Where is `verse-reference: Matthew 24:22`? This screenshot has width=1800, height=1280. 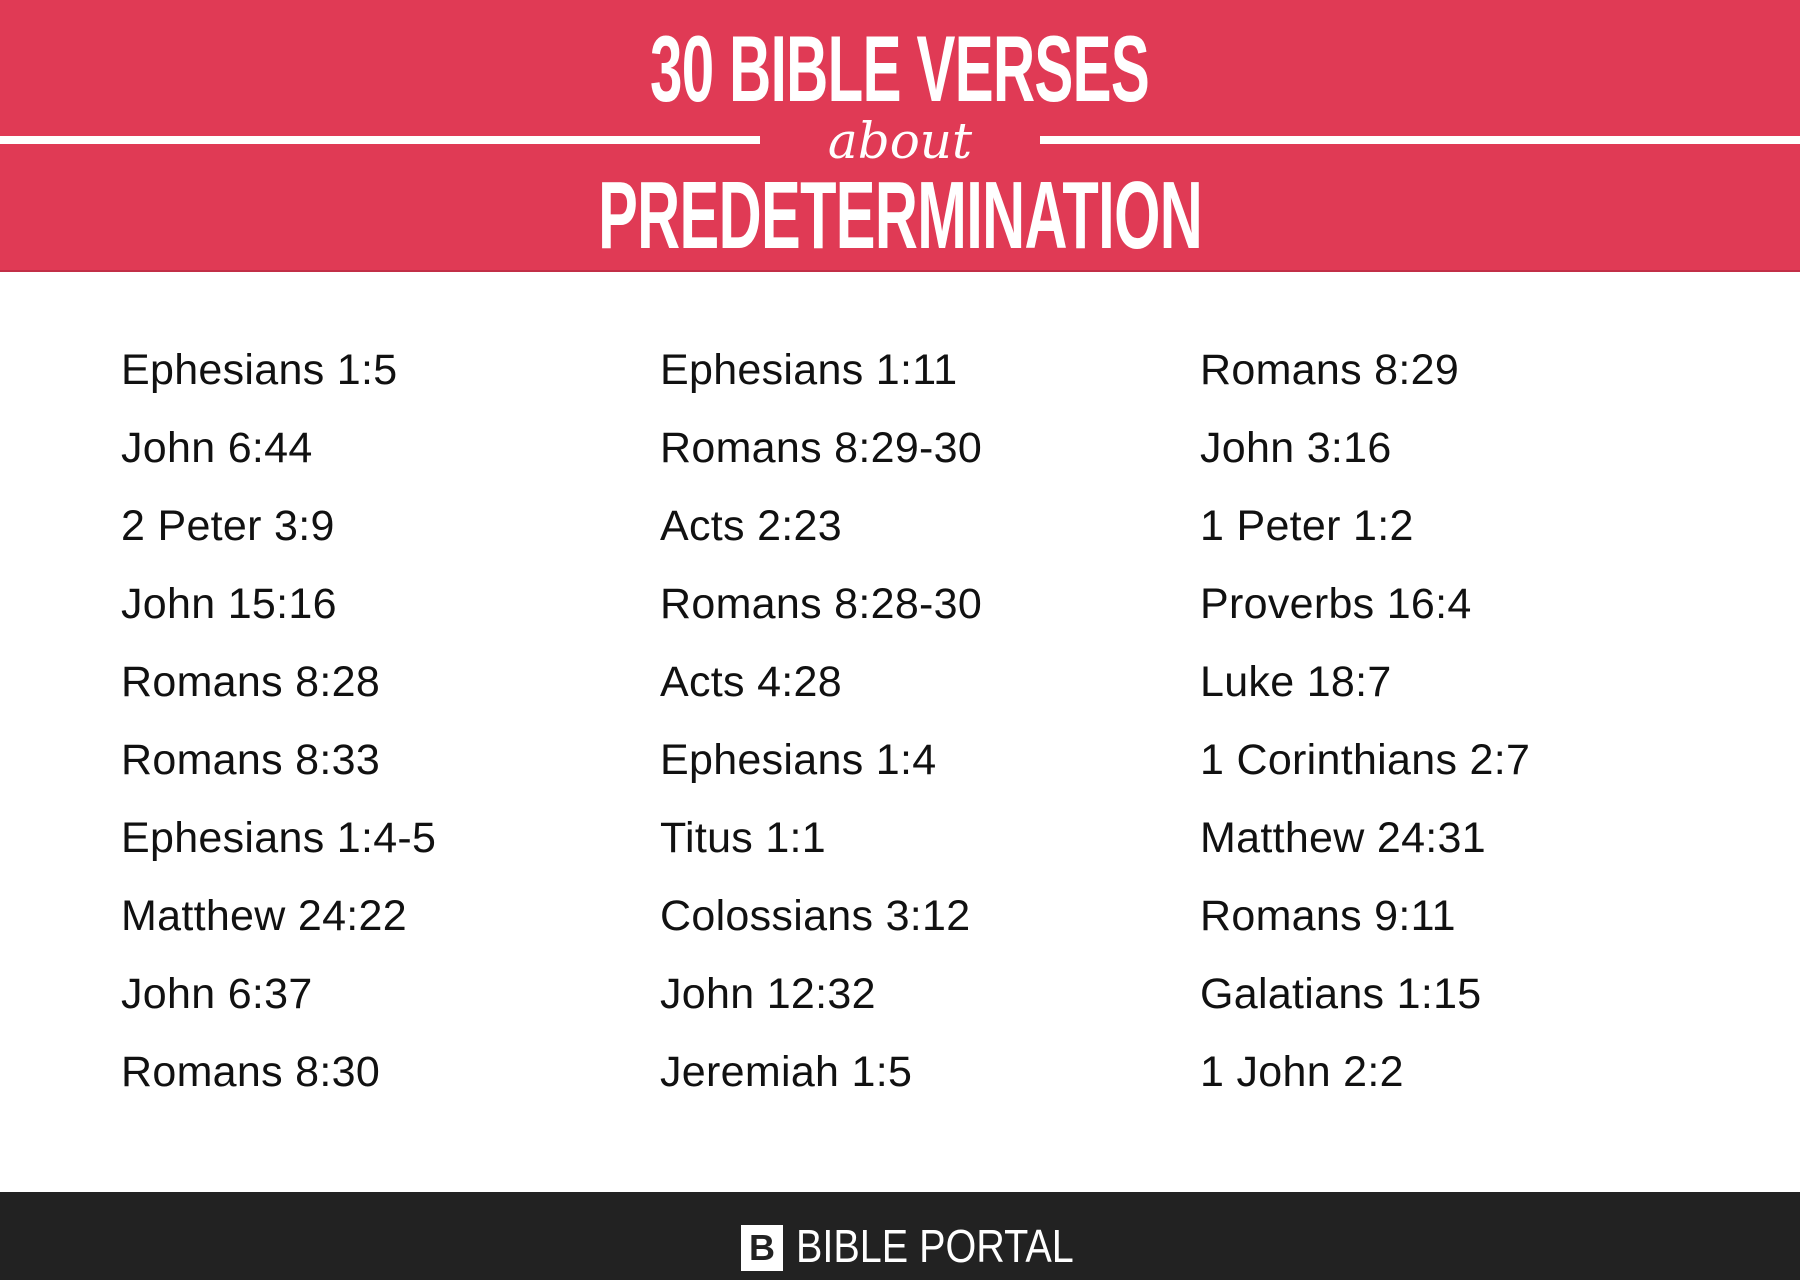 verse-reference: Matthew 24:22 is located at coordinates (264, 916).